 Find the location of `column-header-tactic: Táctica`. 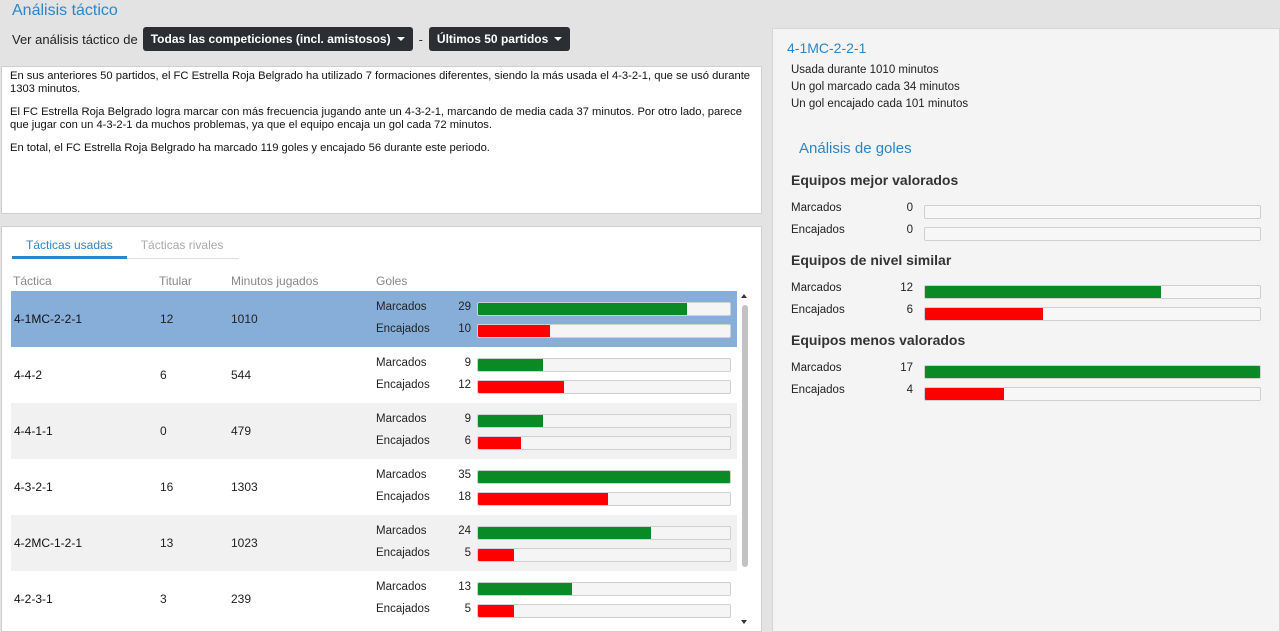

column-header-tactic: Táctica is located at coordinates (32, 281).